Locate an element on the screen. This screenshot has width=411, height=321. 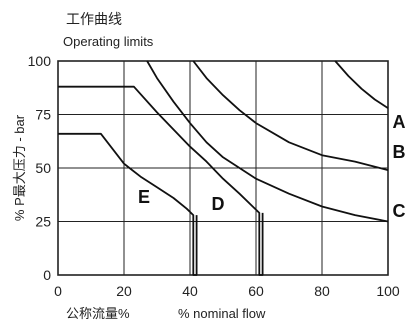
x-tick-label: 0 is located at coordinates (58, 291).